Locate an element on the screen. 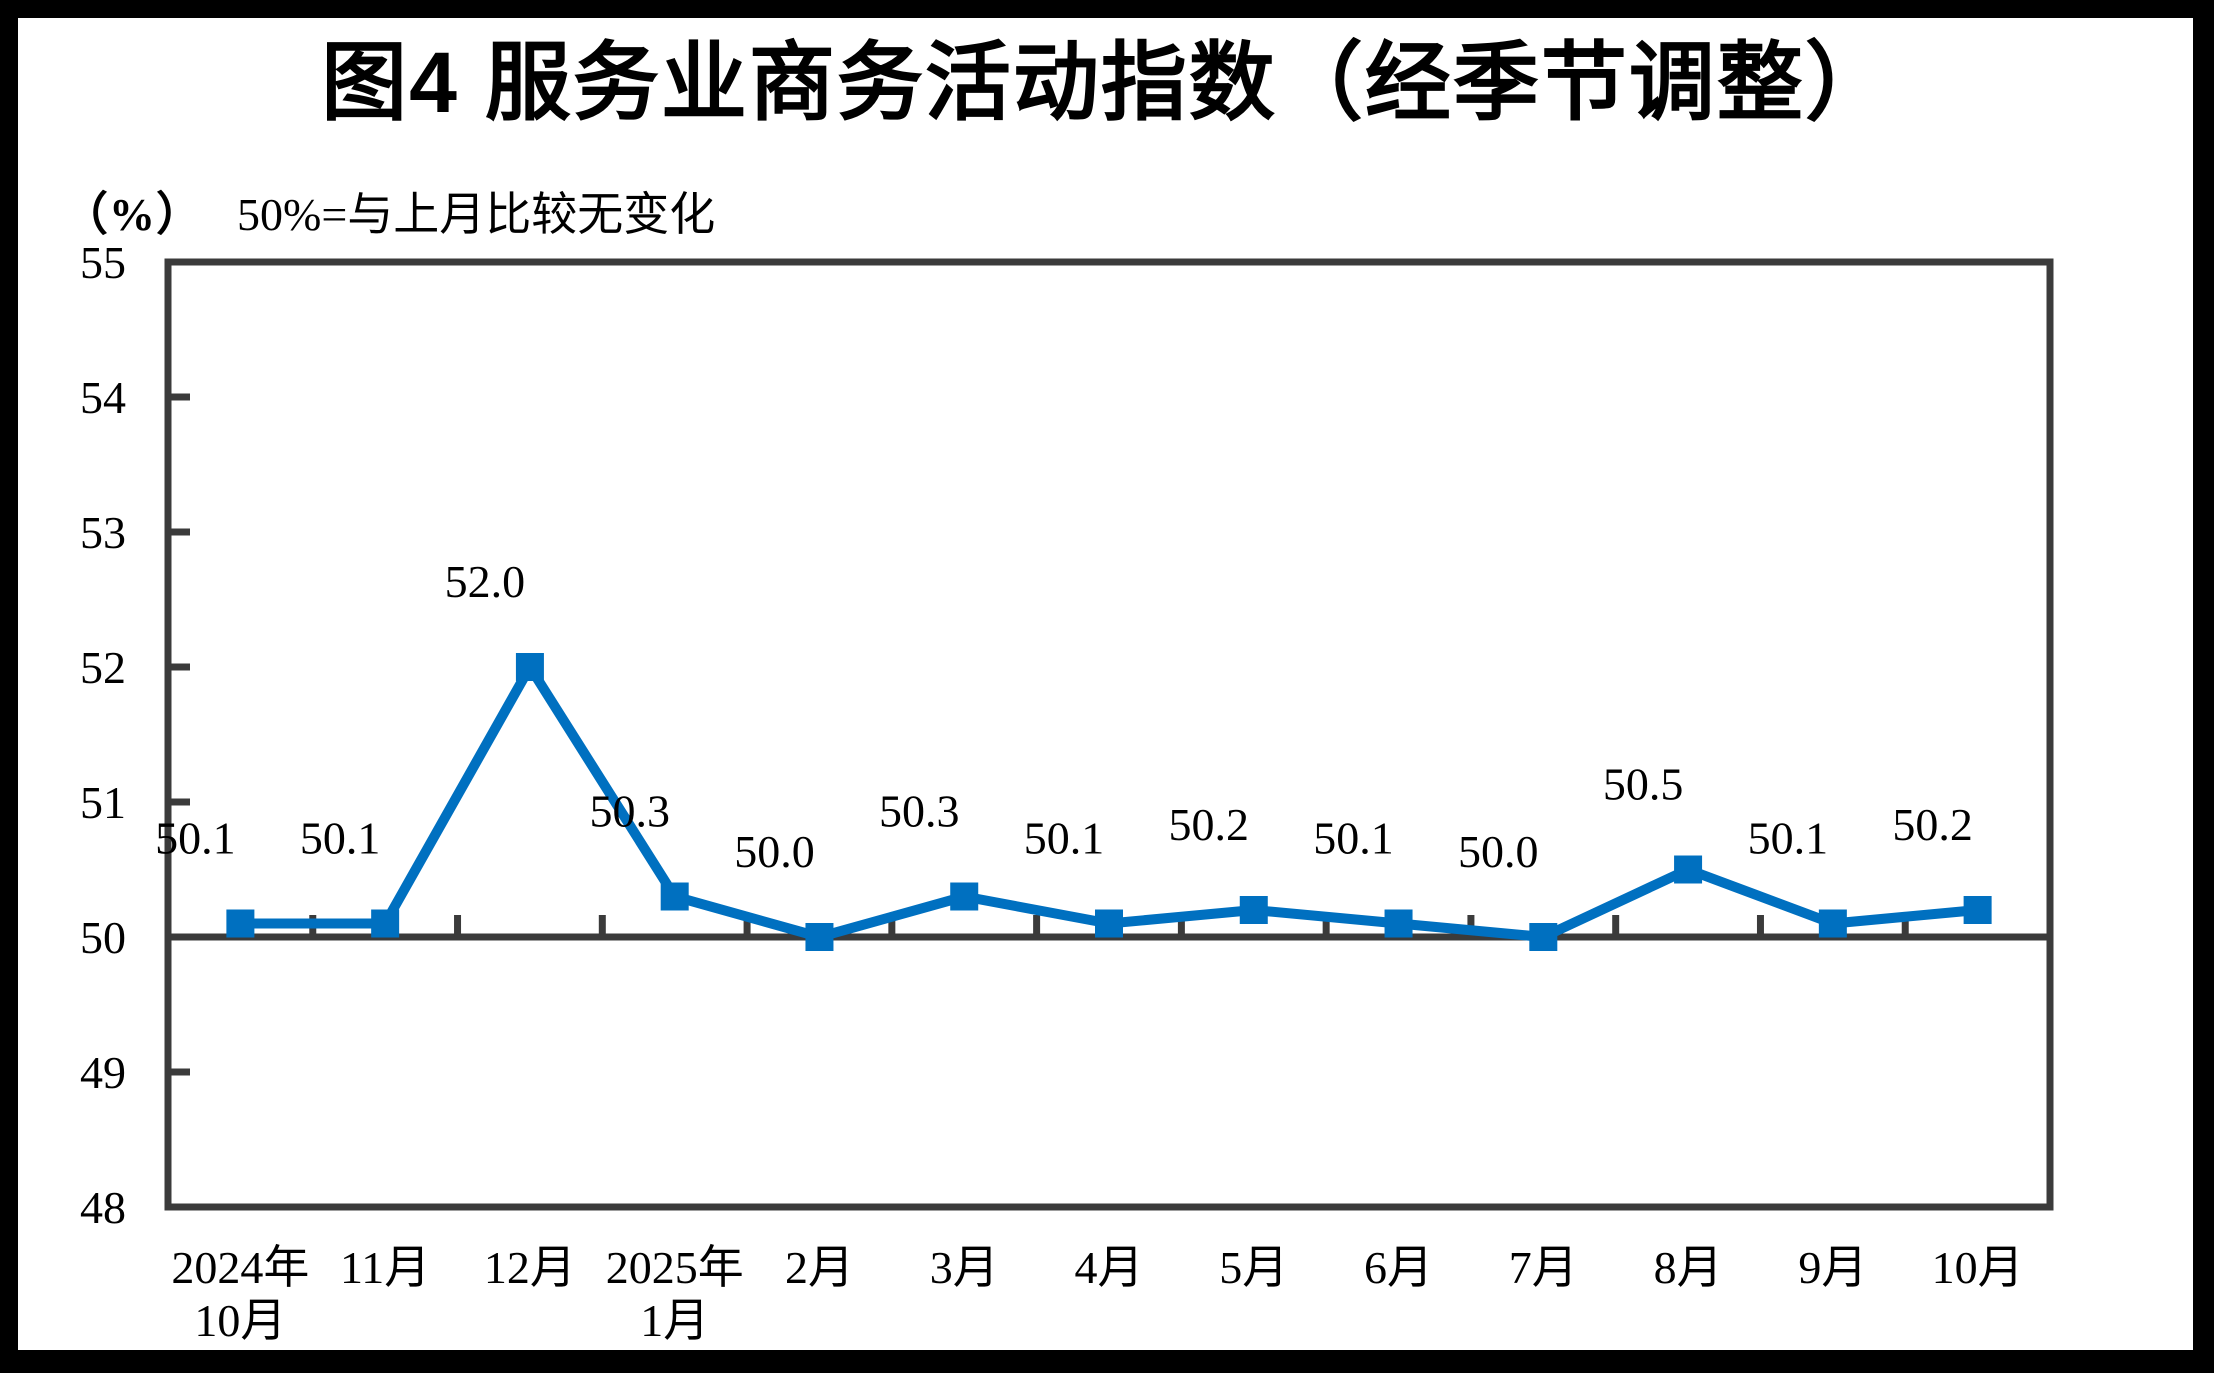 The height and width of the screenshot is (1373, 2214). x-axis-category-label: 7月 is located at coordinates (1543, 1267).